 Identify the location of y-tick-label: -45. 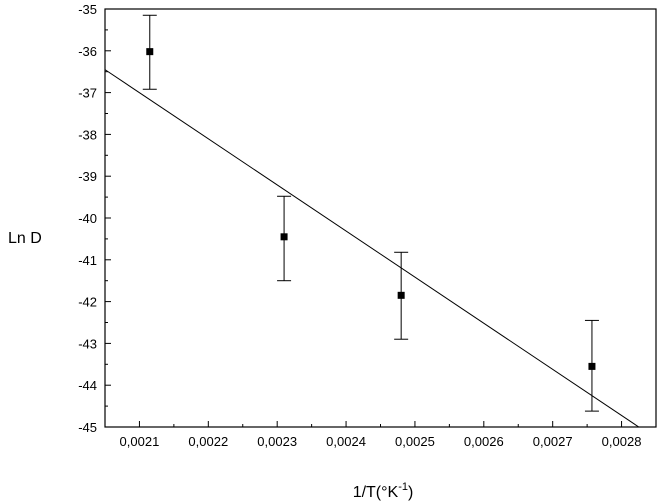
(87, 427).